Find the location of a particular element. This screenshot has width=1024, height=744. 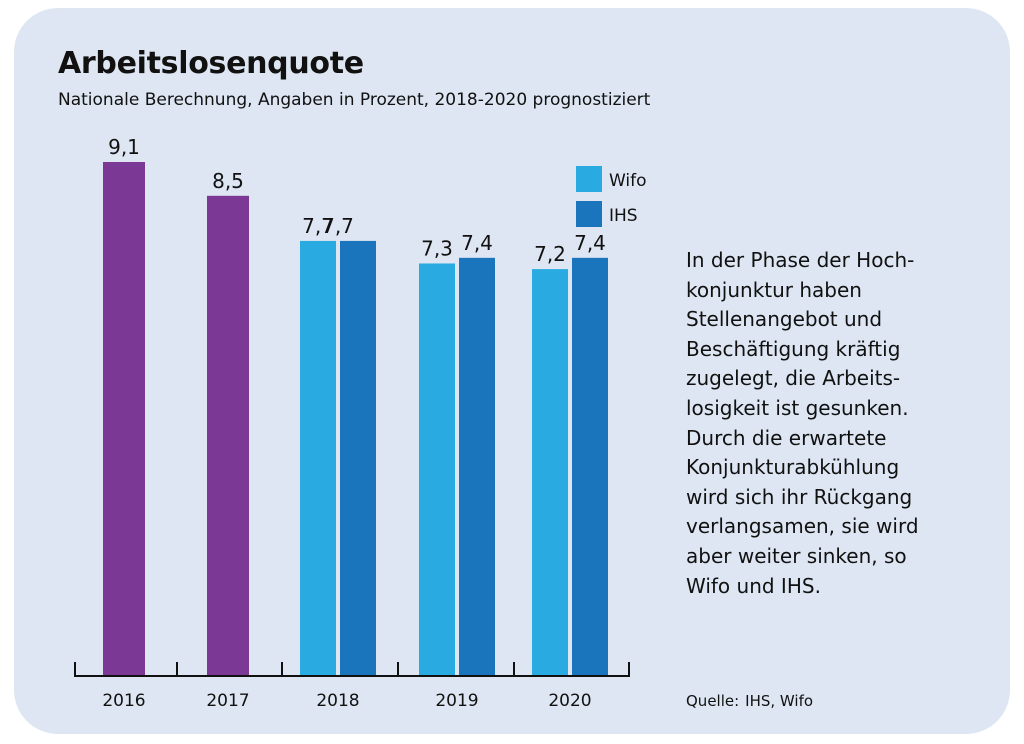

value-label-ihs-2020: 7,4 is located at coordinates (590, 243).